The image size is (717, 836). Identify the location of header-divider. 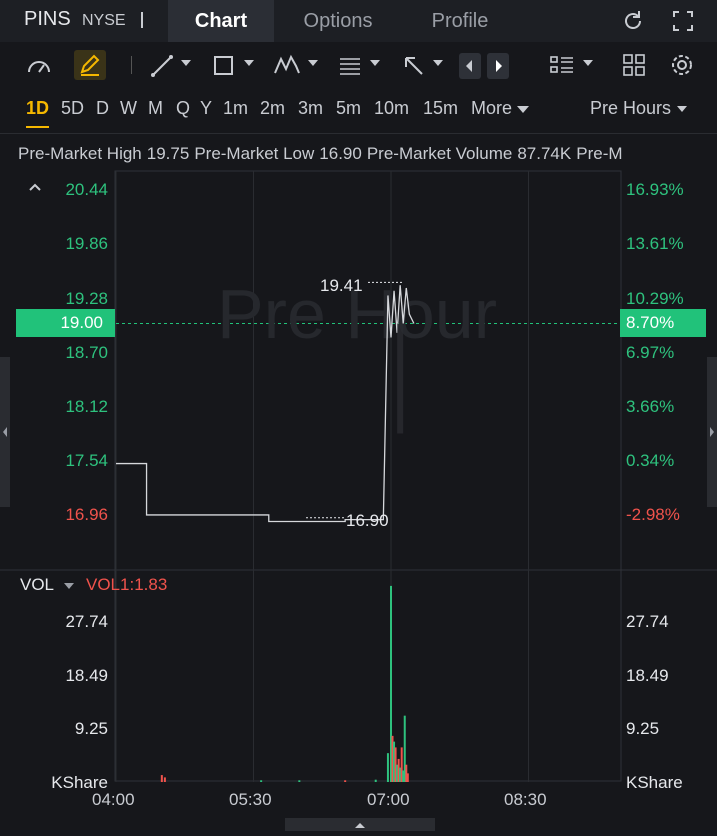
(142, 20).